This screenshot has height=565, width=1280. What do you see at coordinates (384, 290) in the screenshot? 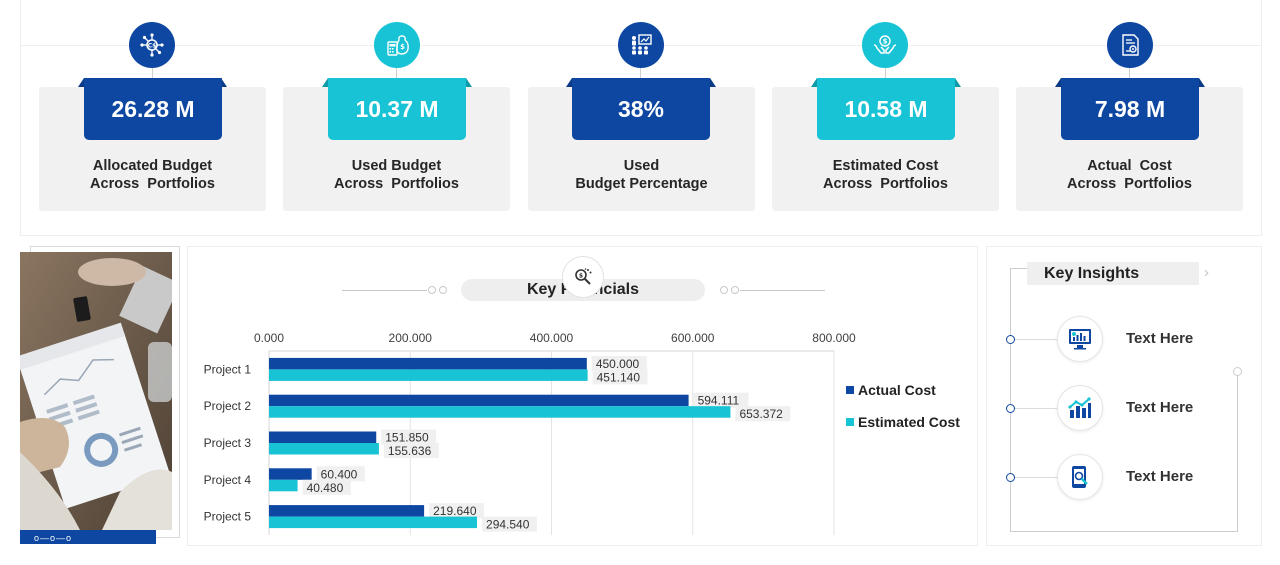
I see `decor-line-left` at bounding box center [384, 290].